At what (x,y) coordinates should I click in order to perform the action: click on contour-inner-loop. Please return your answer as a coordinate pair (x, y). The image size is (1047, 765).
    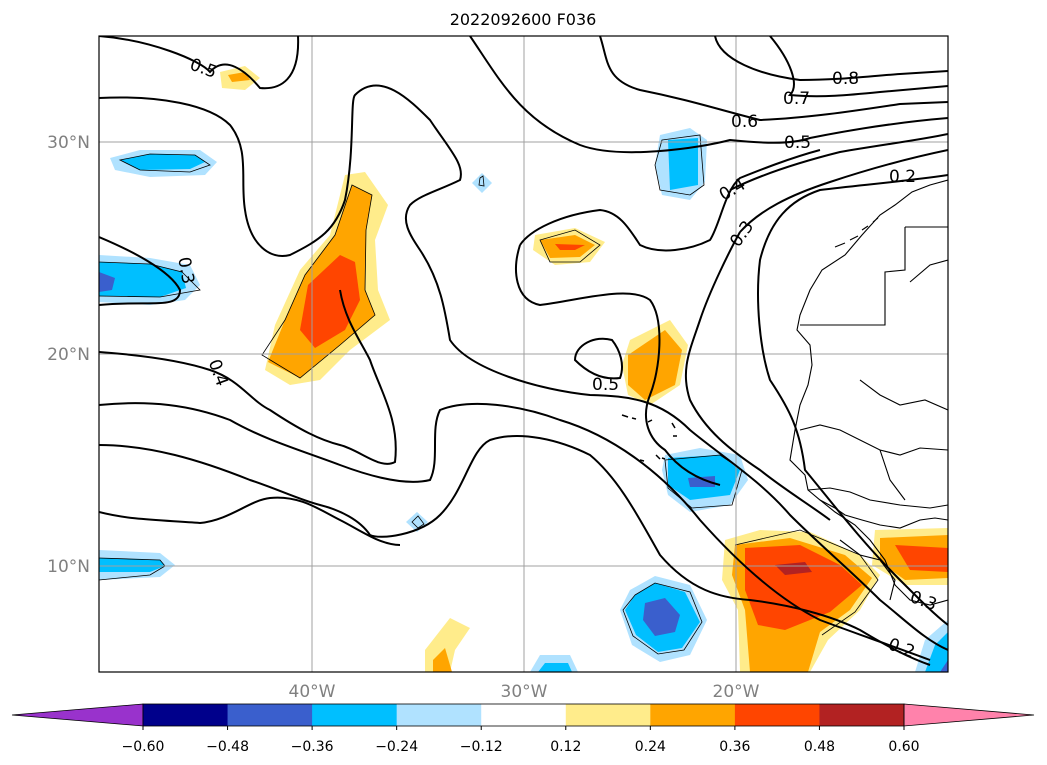
    Looking at the image, I should click on (670, 200).